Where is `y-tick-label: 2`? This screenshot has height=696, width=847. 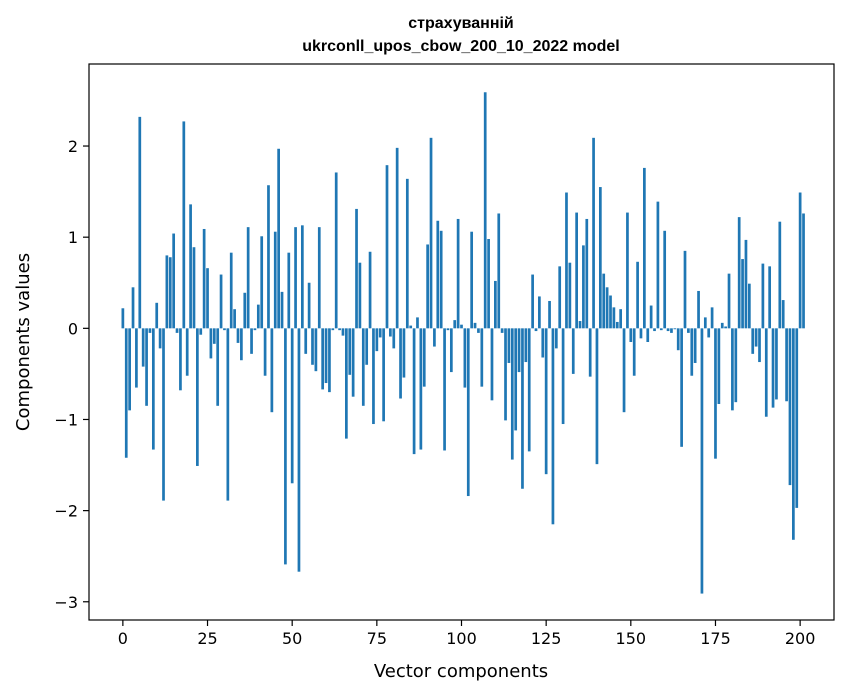 y-tick-label: 2 is located at coordinates (73, 146).